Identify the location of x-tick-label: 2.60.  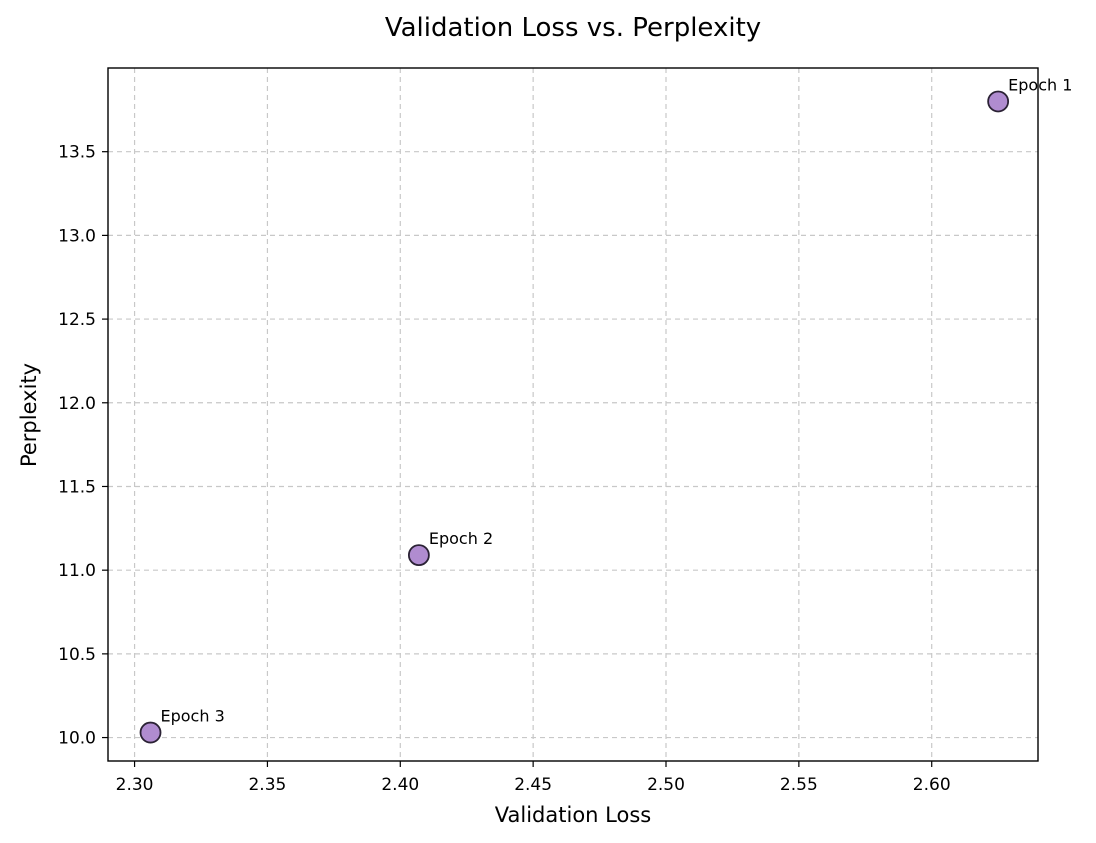
(932, 785).